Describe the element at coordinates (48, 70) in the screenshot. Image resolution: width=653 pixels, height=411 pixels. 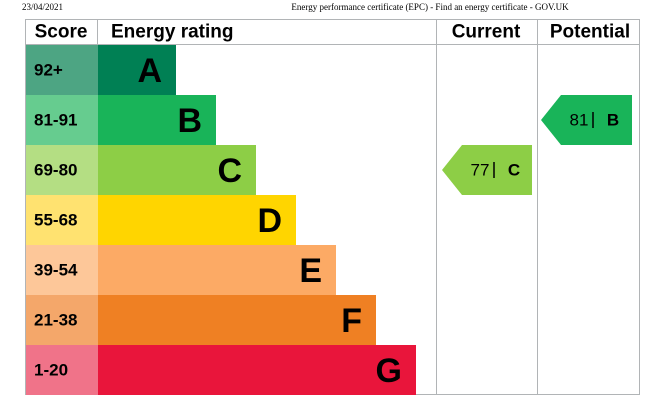
I see `score-label: 92+` at that location.